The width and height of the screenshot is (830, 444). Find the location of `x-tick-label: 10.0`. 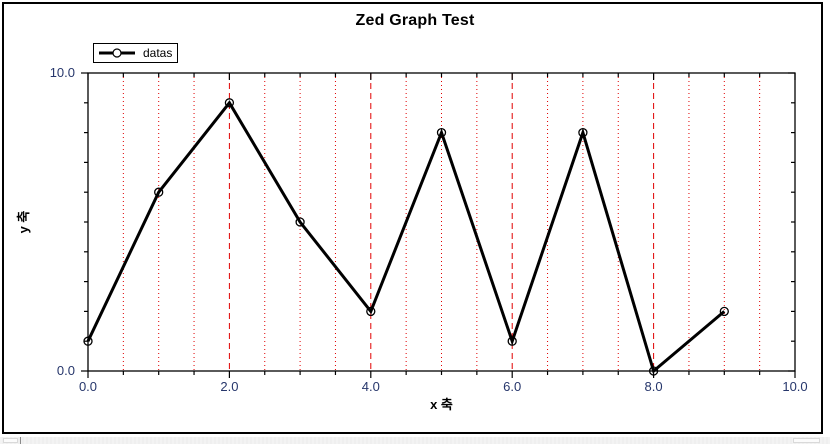

x-tick-label: 10.0 is located at coordinates (794, 386).